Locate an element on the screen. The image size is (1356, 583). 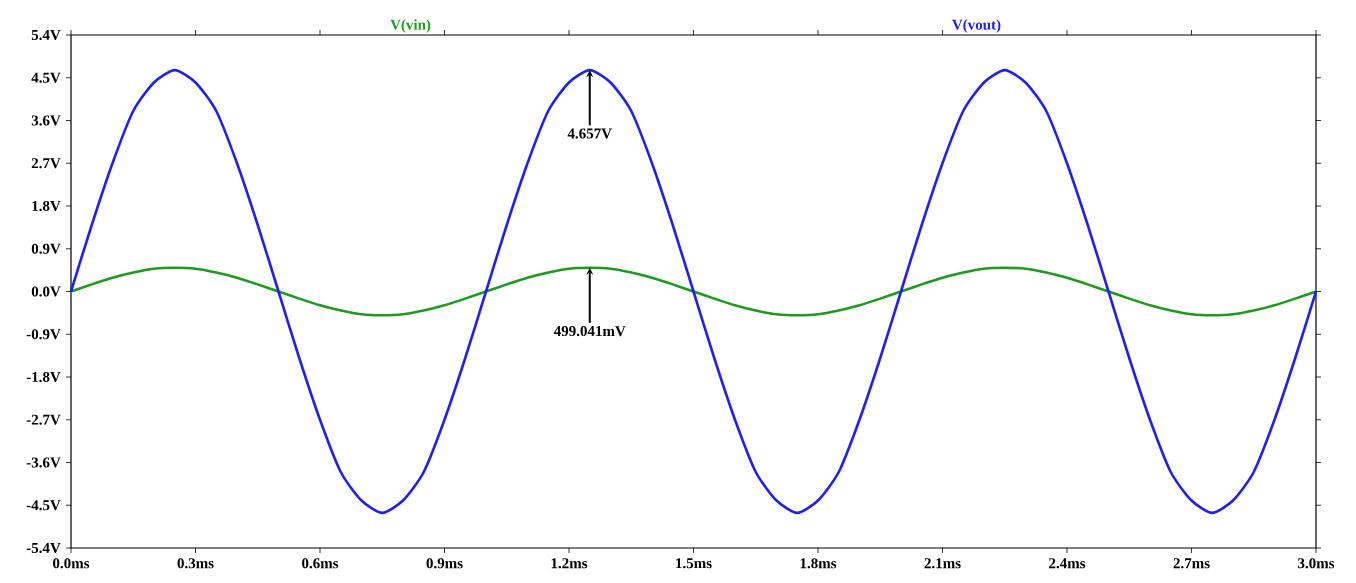
y-tick-label: 4.5V is located at coordinates (46, 77).